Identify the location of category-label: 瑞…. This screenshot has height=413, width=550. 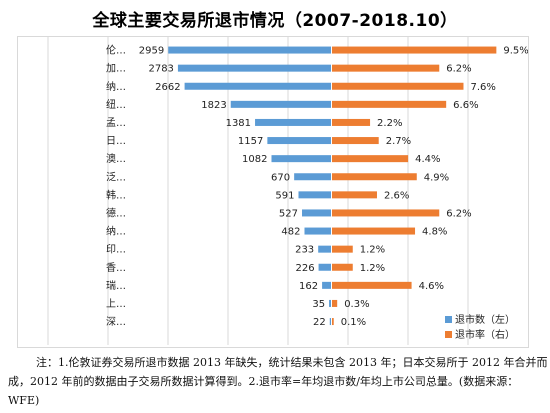
(116, 286).